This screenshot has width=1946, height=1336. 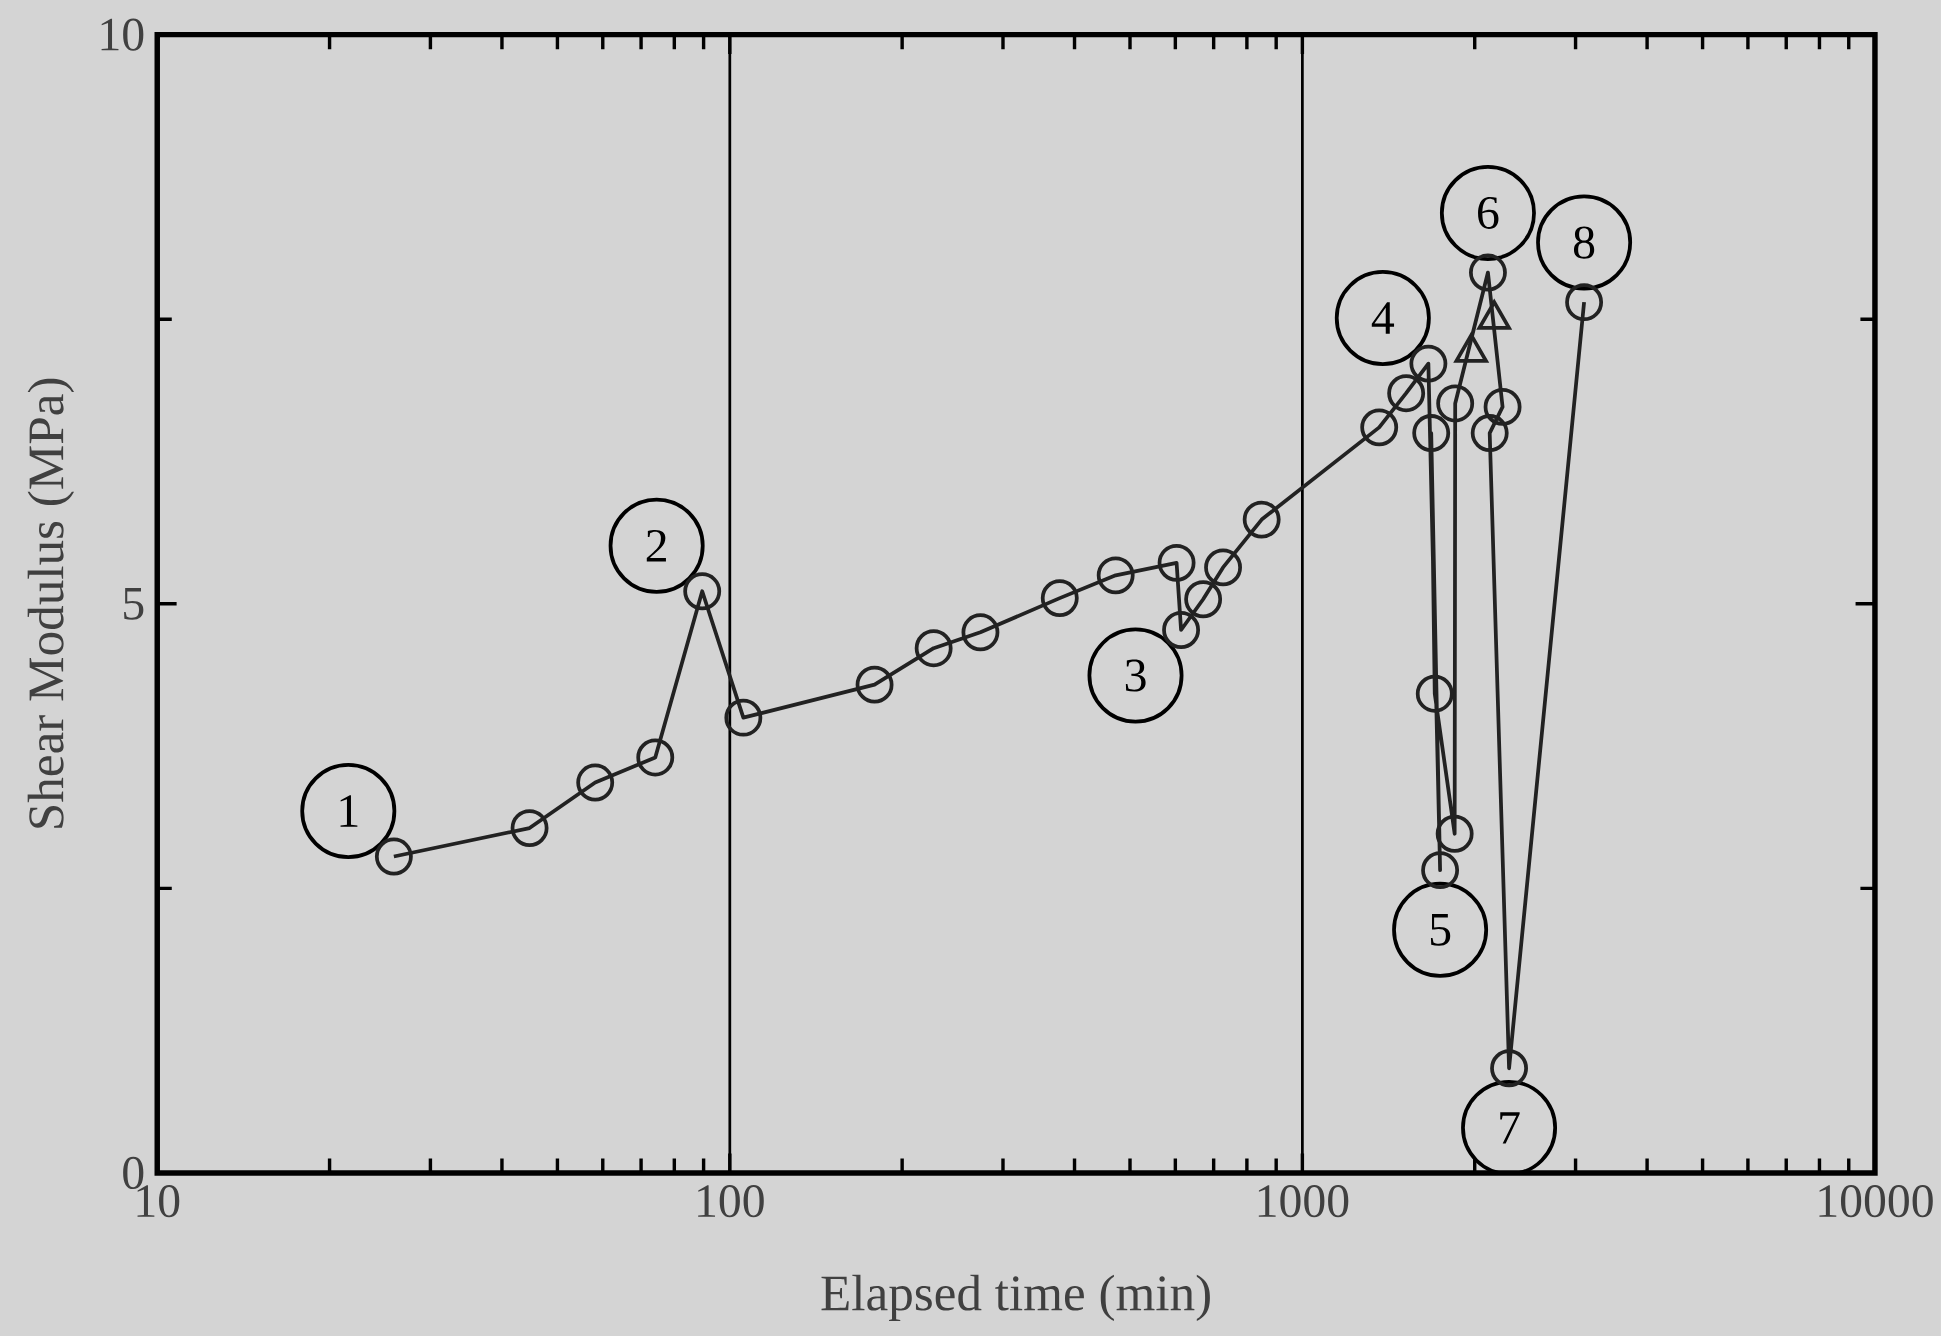 What do you see at coordinates (1584, 242) in the screenshot?
I see `annotation: 8` at bounding box center [1584, 242].